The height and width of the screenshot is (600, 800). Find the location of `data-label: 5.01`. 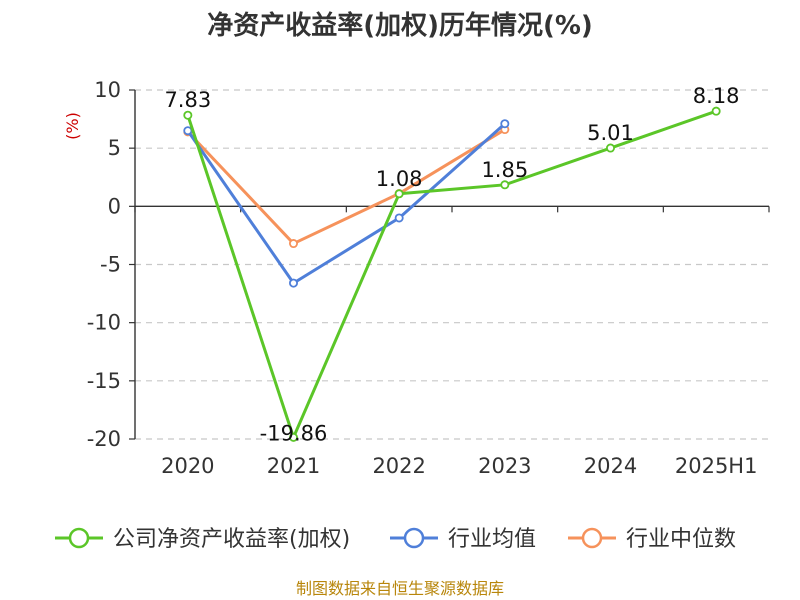

data-label: 5.01 is located at coordinates (610, 133).